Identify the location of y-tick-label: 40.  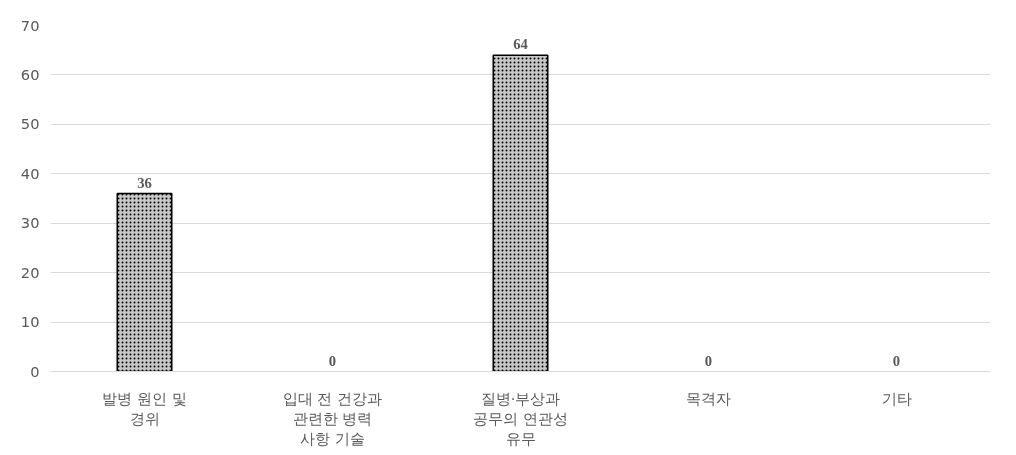
(30, 173).